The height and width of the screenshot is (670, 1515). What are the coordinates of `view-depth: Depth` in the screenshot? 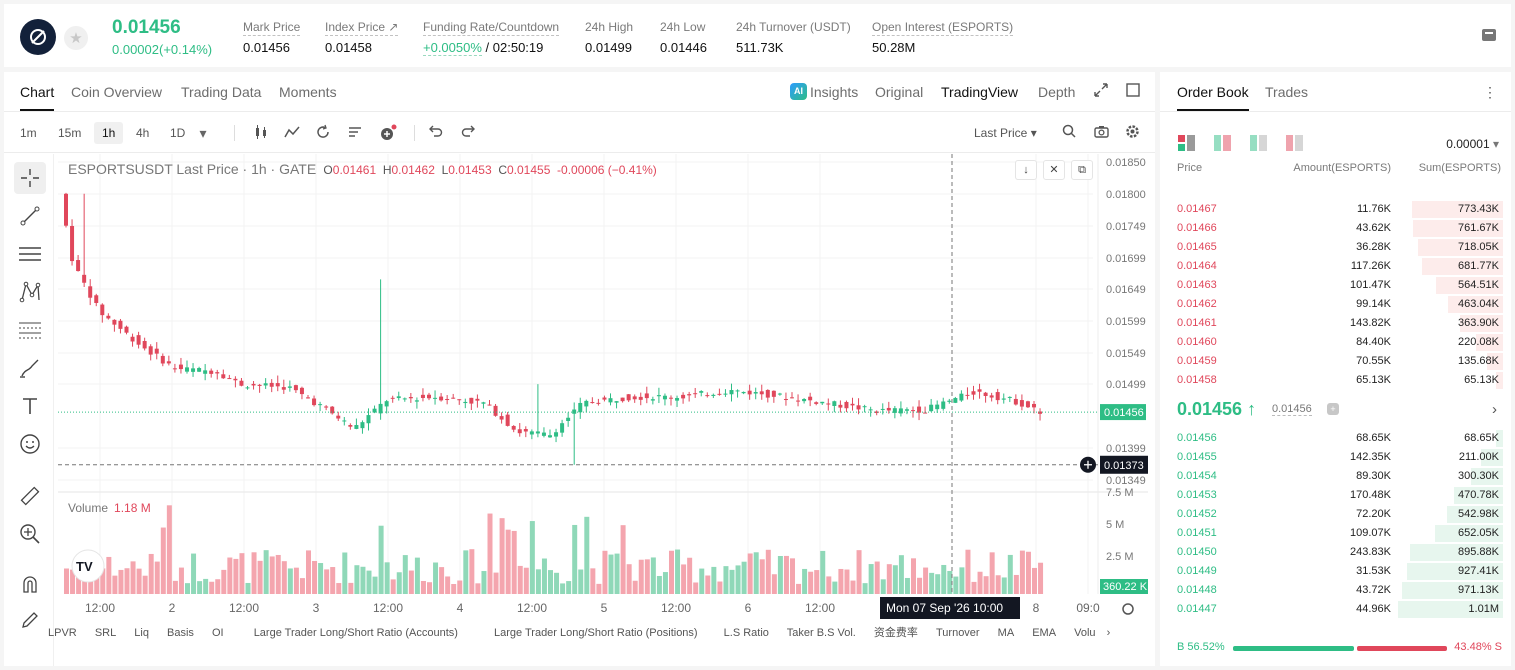 It's located at (1057, 92).